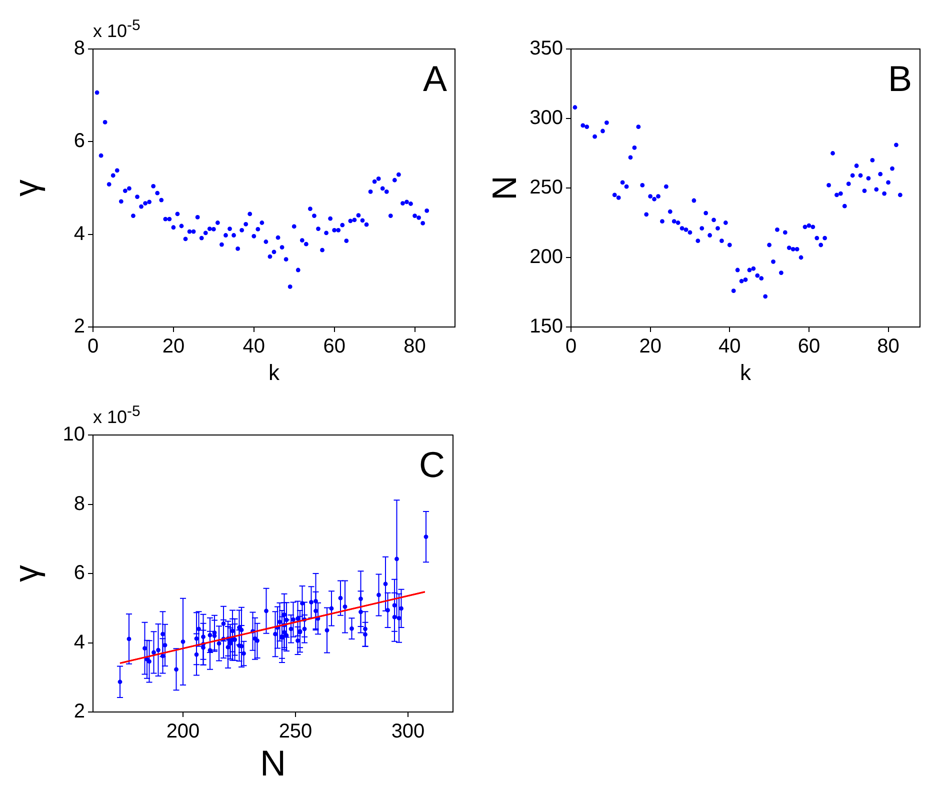 The height and width of the screenshot is (787, 927). Describe the element at coordinates (73, 435) in the screenshot. I see `y-tick-label: 10` at that location.